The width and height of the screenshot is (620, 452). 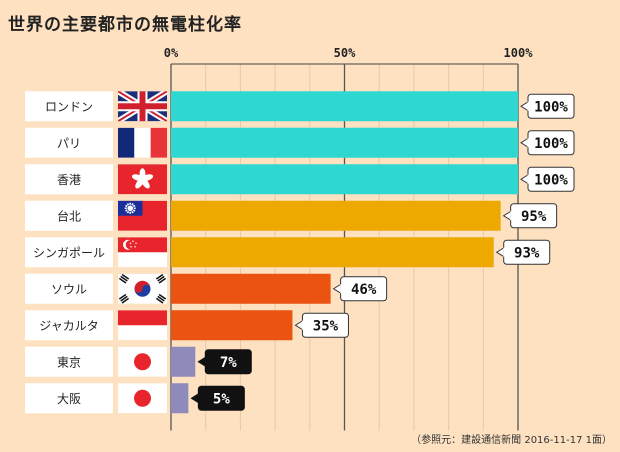 I want to click on category-label-box: ソウル, so click(x=69, y=288).